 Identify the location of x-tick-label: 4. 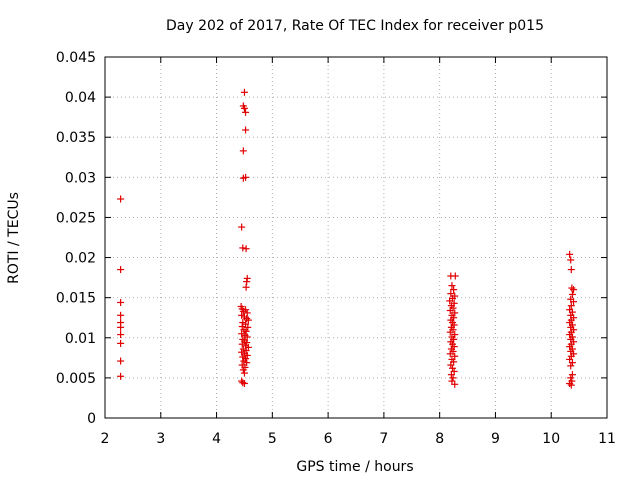
(216, 439).